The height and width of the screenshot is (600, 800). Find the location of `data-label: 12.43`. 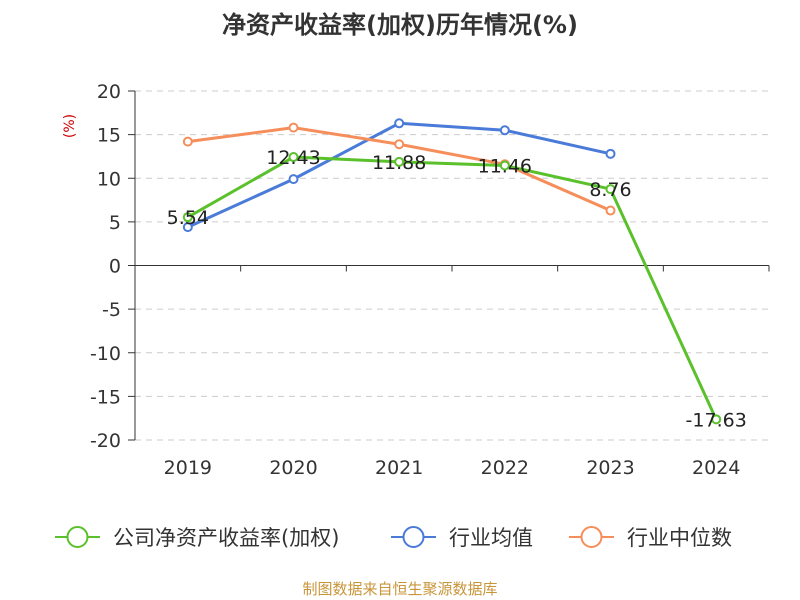

data-label: 12.43 is located at coordinates (293, 158).